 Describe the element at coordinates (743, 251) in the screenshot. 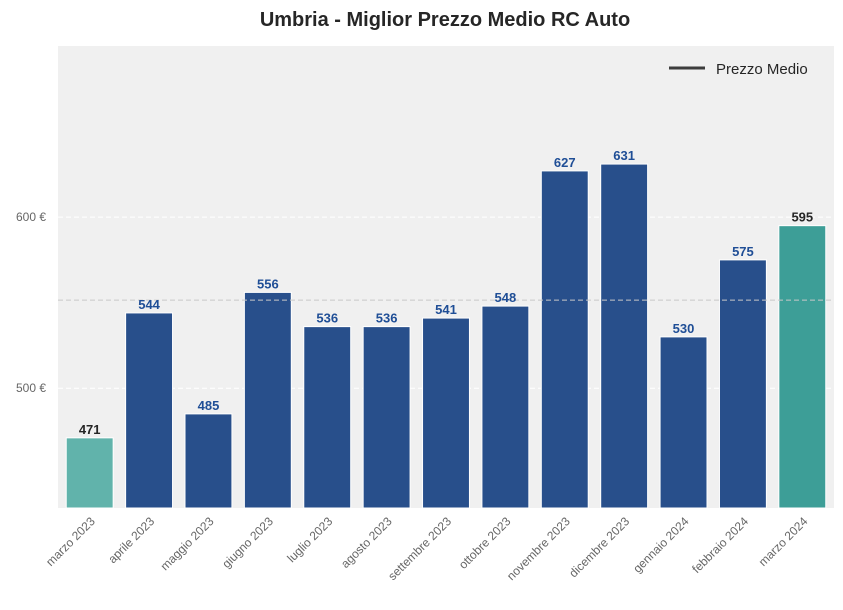

I see `bar-value-label: 575` at that location.